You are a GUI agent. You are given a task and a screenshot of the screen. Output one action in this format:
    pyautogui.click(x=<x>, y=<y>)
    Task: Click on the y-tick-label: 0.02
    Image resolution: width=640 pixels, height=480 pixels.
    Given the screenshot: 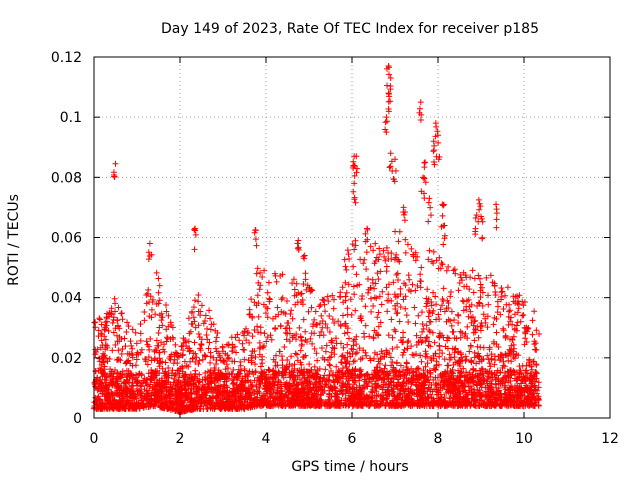 What is the action you would take?
    pyautogui.click(x=66, y=359)
    